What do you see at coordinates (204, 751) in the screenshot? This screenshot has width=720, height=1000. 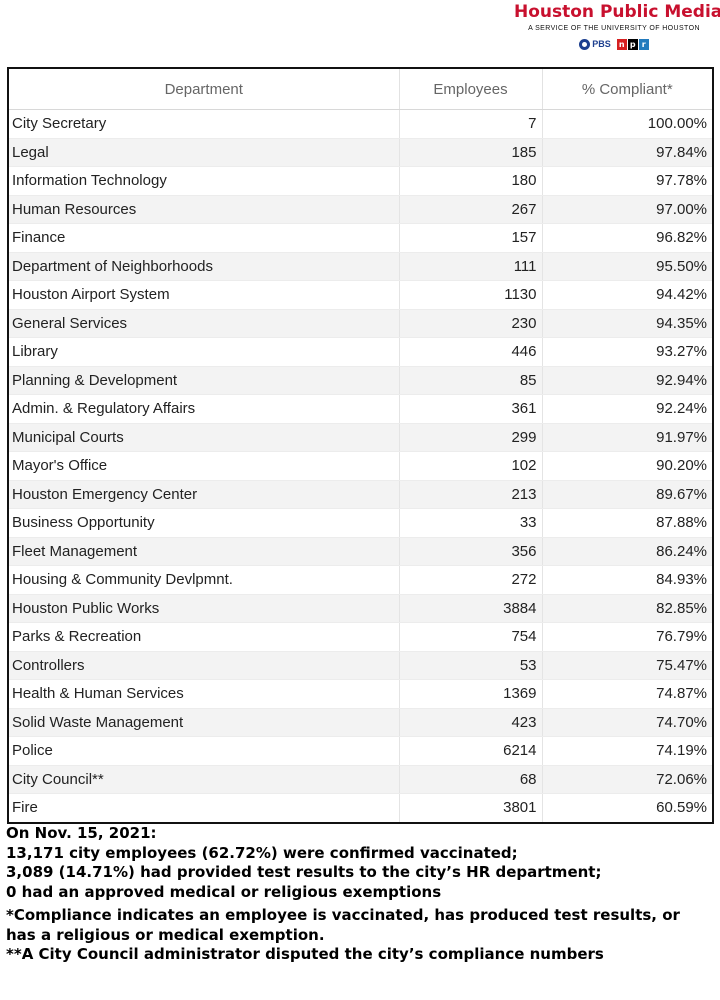 I see `department-cell: Police` at bounding box center [204, 751].